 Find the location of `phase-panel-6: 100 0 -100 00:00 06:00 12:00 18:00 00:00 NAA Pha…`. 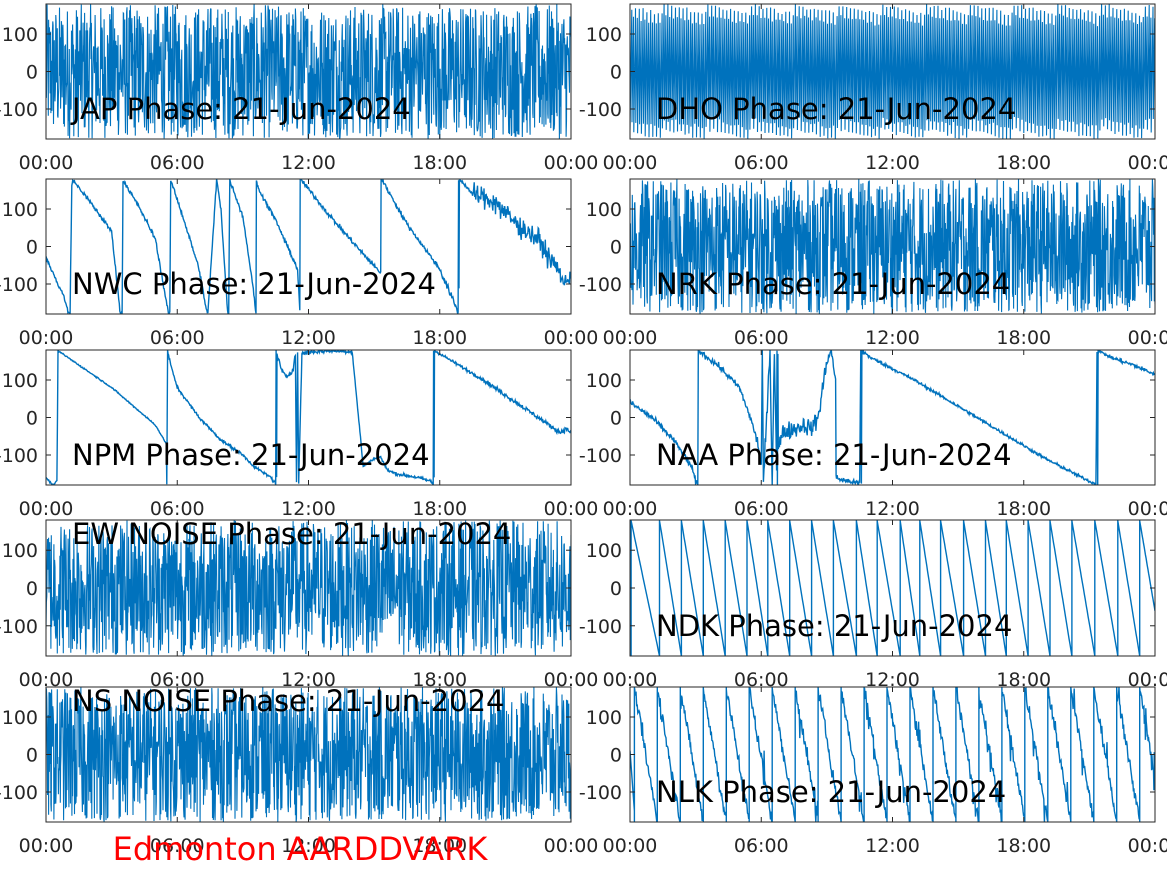

phase-panel-6: 100 0 -100 00:00 06:00 12:00 18:00 00:00 NAA Pha… is located at coordinates (873, 434).